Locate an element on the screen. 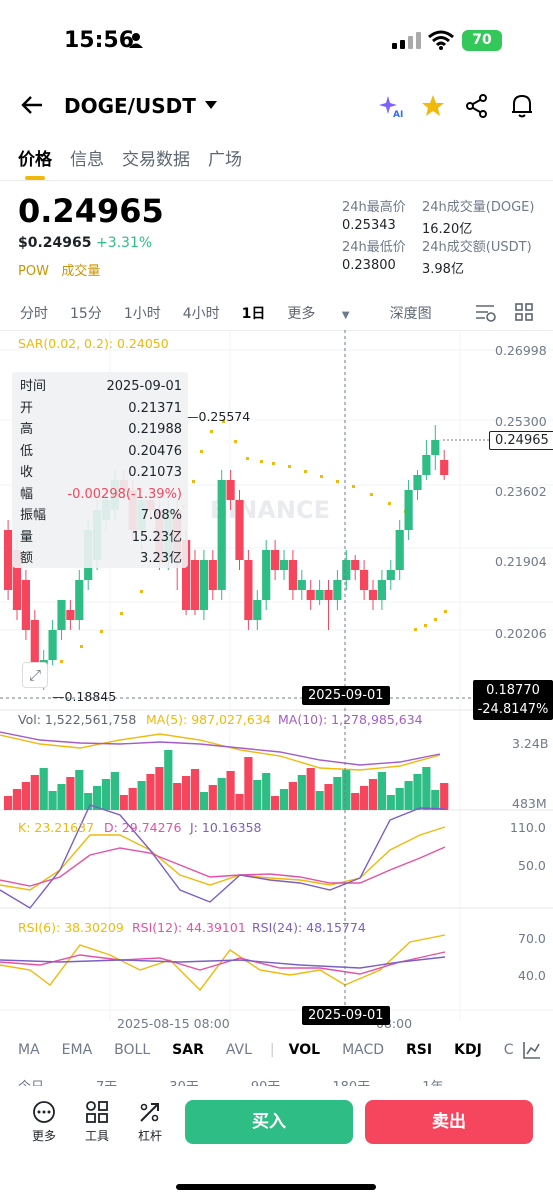 This screenshot has height=1200, width=553. bell-icon is located at coordinates (522, 106).